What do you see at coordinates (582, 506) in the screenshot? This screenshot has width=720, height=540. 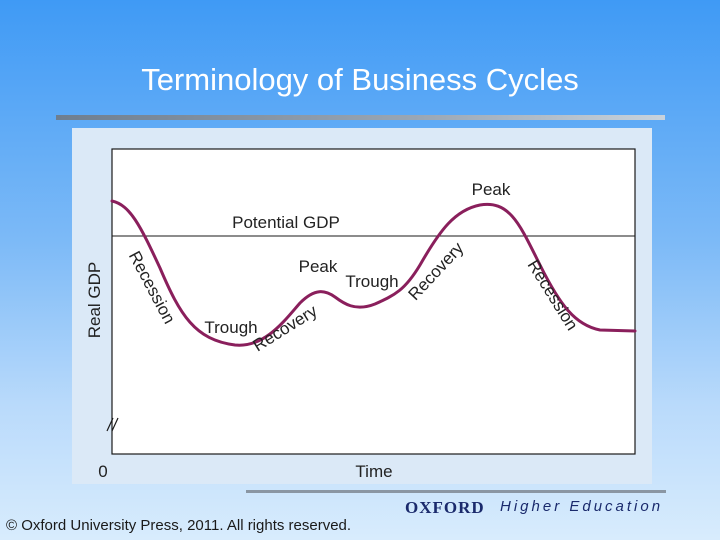 I see `publisher-tagline: Higher Education` at bounding box center [582, 506].